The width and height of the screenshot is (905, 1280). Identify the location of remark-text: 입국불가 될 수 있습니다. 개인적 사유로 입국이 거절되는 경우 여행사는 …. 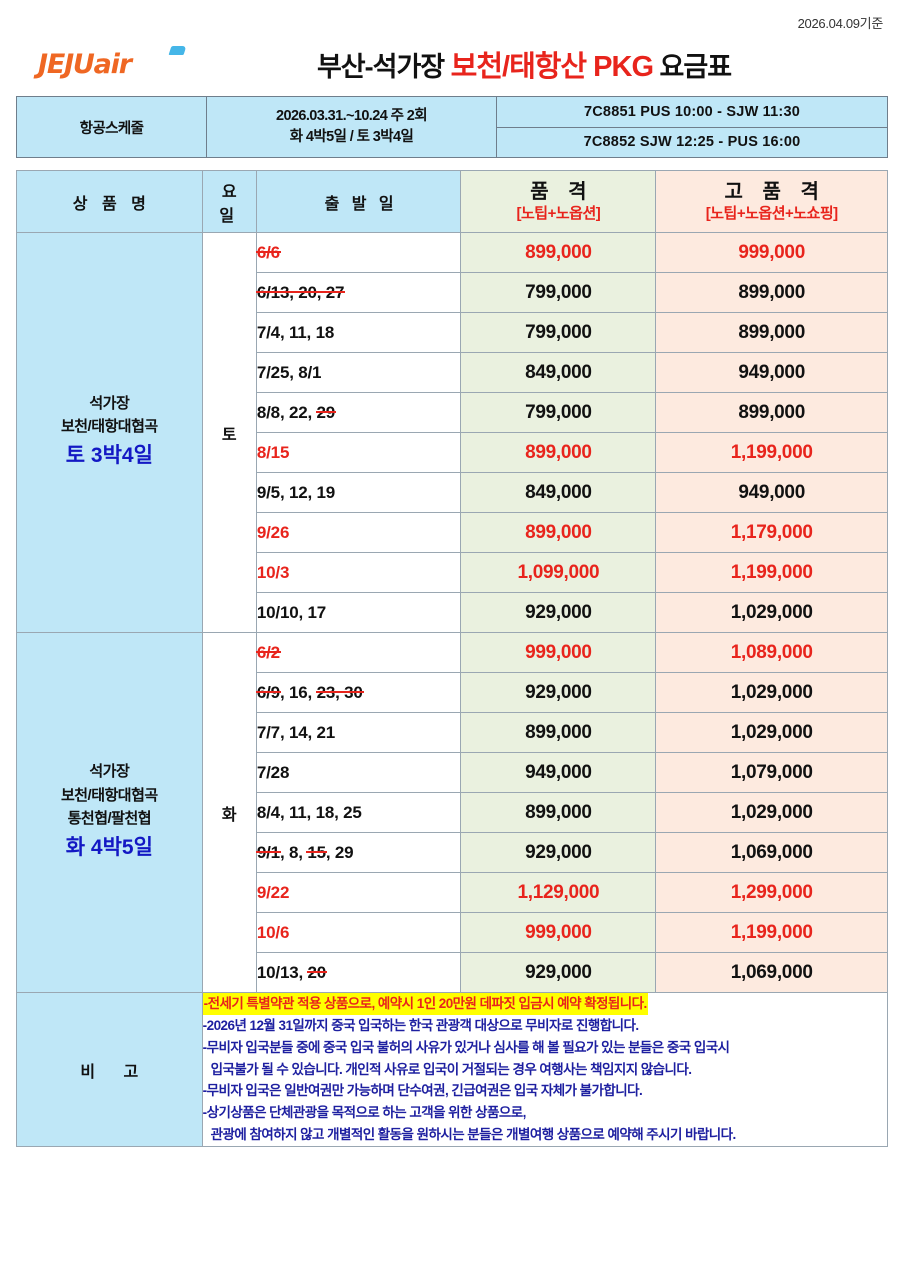
(451, 1069).